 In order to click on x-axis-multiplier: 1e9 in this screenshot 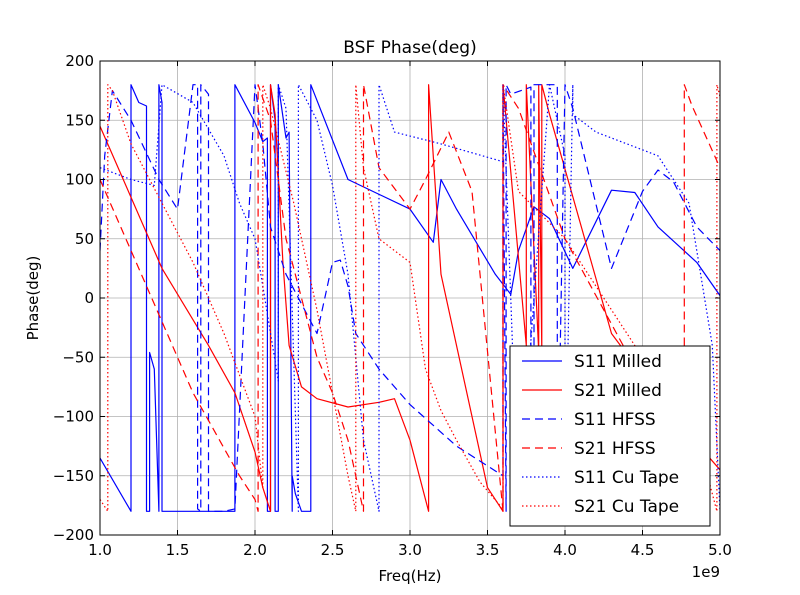, I will do `click(706, 572)`.